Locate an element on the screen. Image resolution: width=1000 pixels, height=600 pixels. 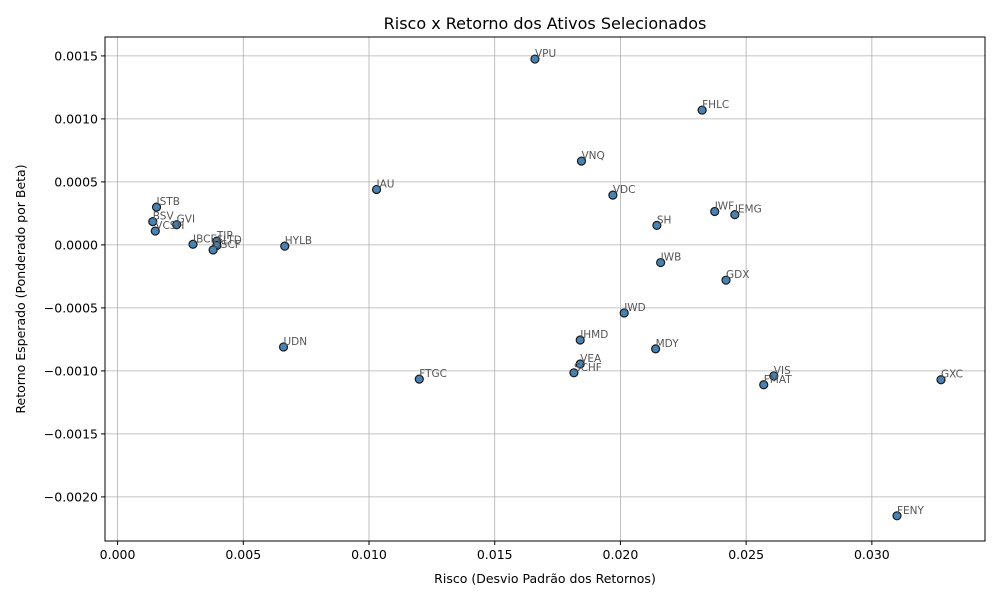
point-label-vnq: VNQ is located at coordinates (592, 156).